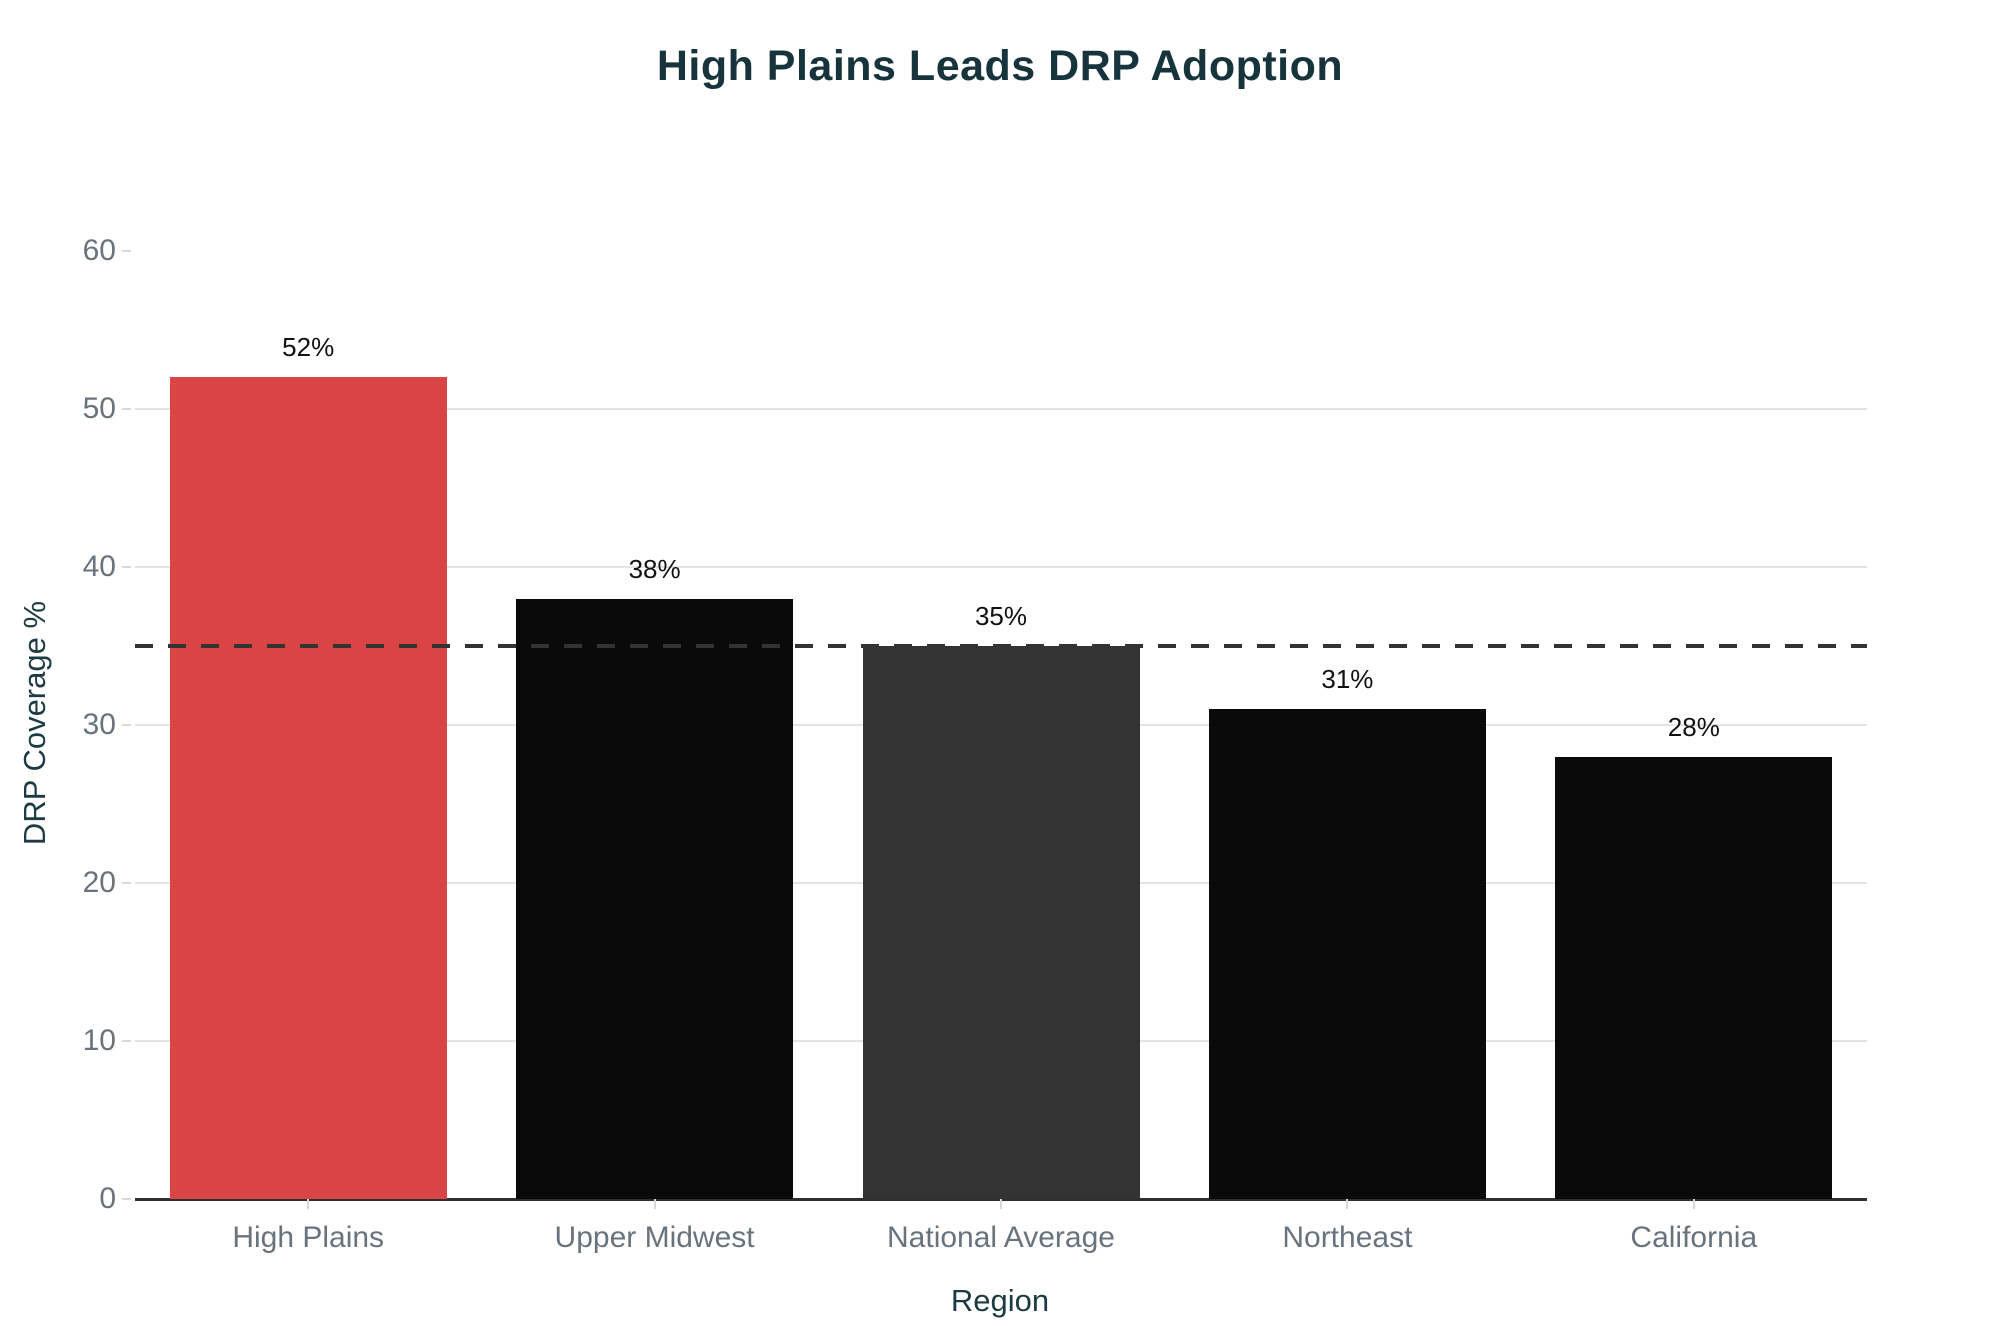 Image resolution: width=2000 pixels, height=1333 pixels. I want to click on y-tick-label-40: 40, so click(99, 566).